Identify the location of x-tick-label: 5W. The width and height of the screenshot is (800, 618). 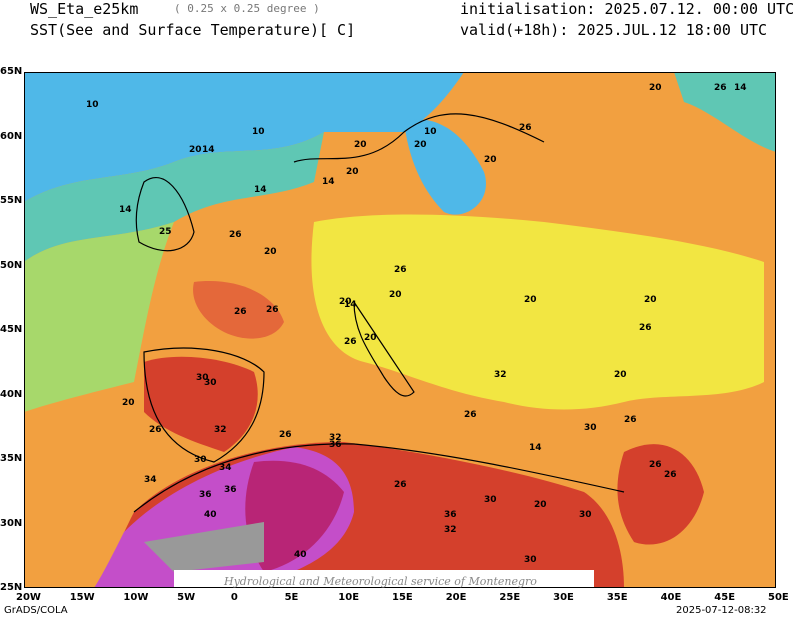
(186, 597).